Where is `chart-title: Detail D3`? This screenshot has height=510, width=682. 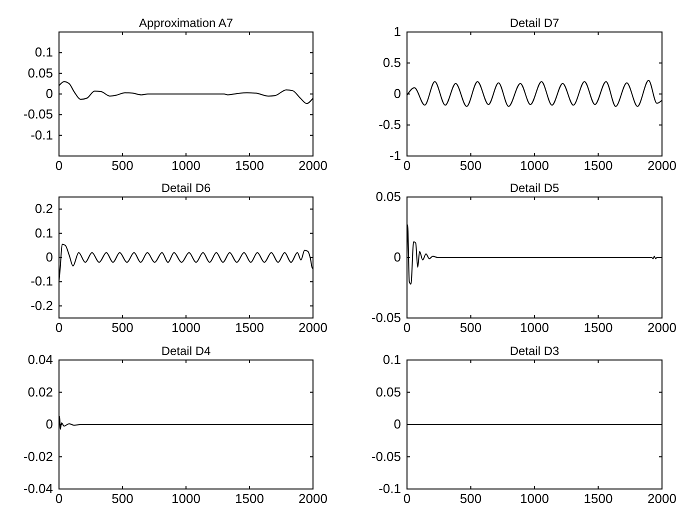
chart-title: Detail D3 is located at coordinates (535, 351).